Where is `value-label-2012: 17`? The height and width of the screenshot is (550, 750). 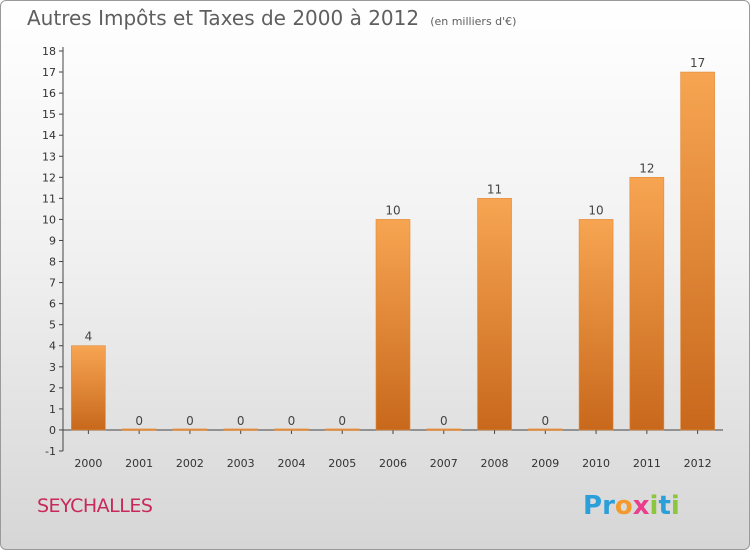 value-label-2012: 17 is located at coordinates (697, 63).